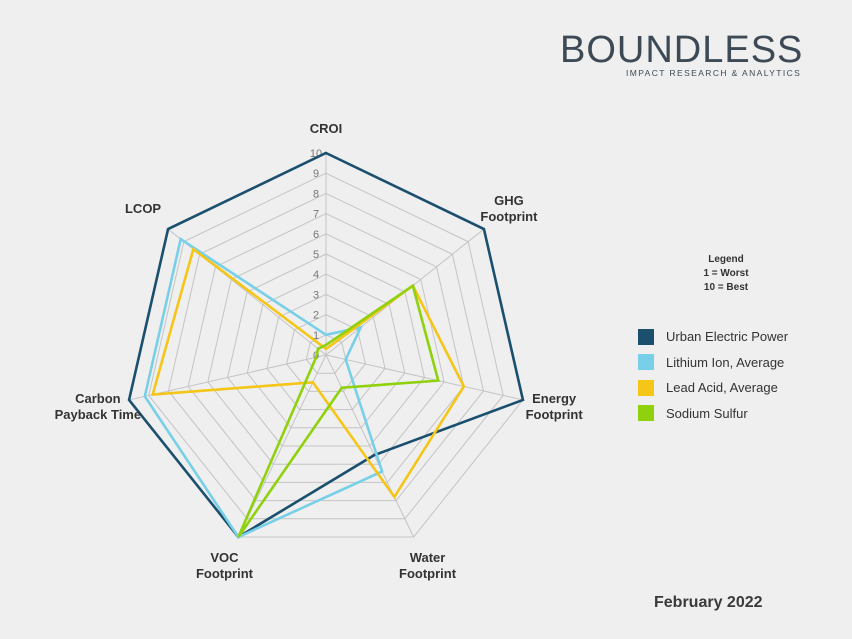  I want to click on series-line-sodium-sulfur, so click(338, 410).